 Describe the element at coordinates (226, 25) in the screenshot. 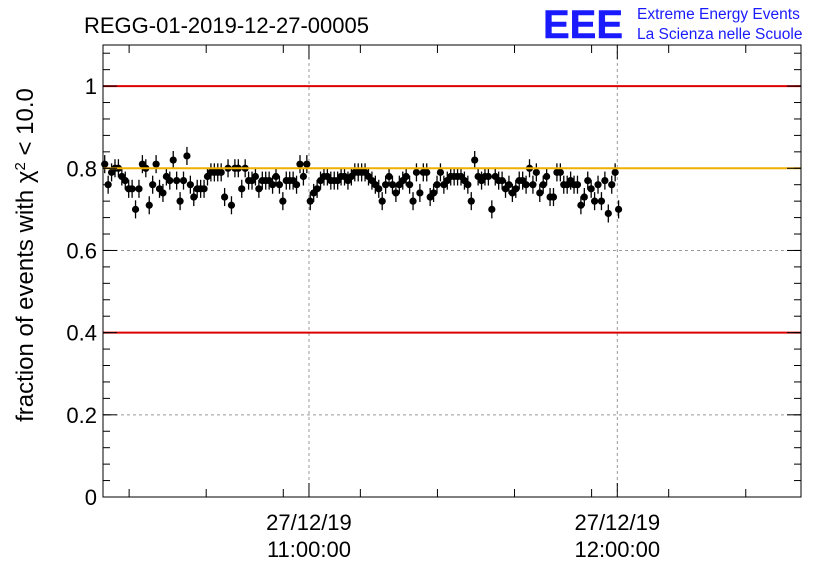

I see `chart-title: REGG-01-2019-12-27-00005` at that location.